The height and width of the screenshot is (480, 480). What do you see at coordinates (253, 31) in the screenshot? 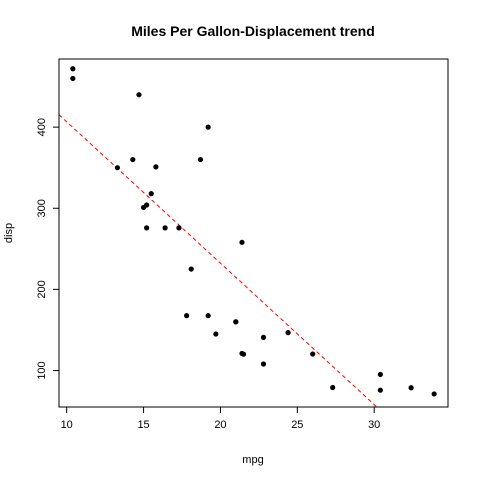
I see `chart-title: Miles Per Gallon-Displacement trend` at bounding box center [253, 31].